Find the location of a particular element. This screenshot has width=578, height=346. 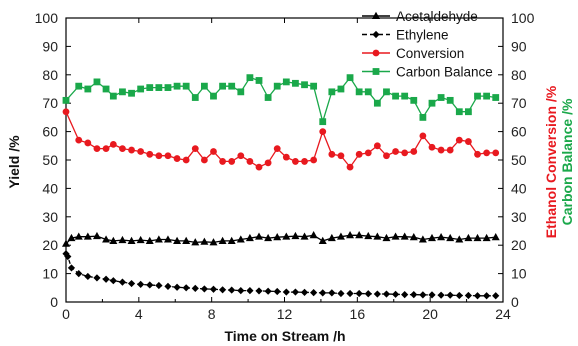

legend-item-carbon-balance: Carbon Balance is located at coordinates (427, 72).